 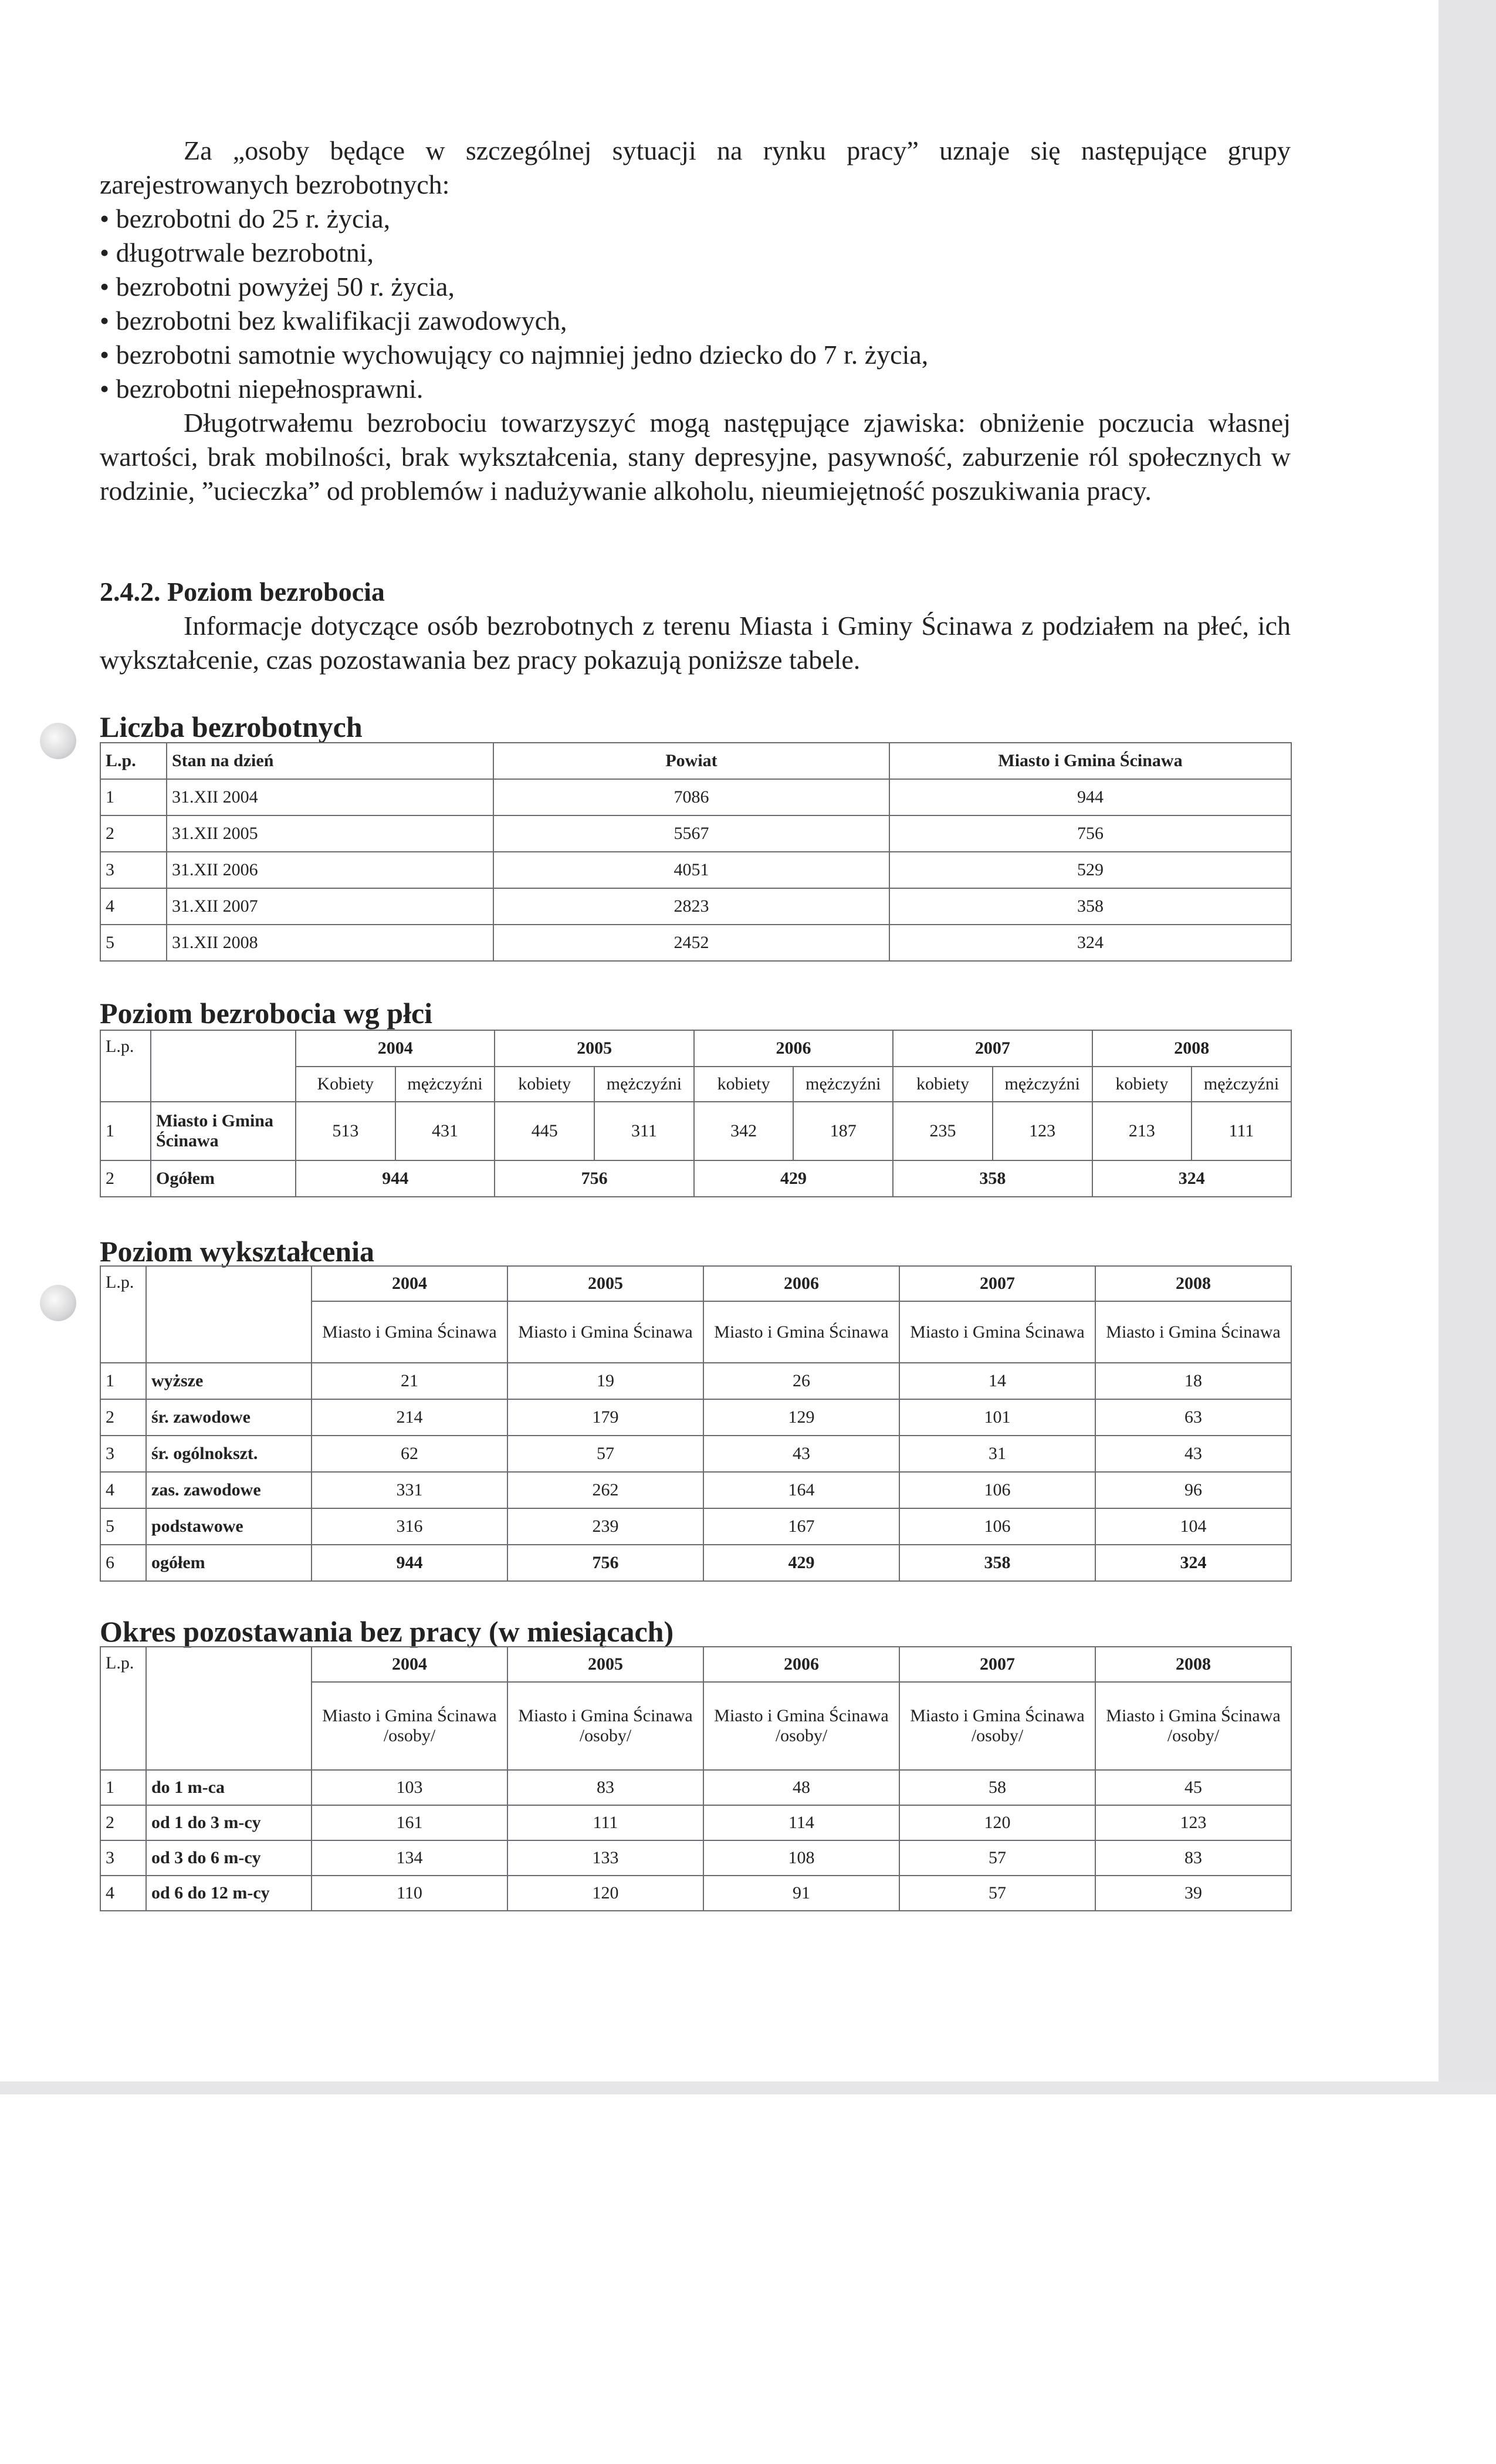 I want to click on table-cell: 31.XII 2005, so click(x=330, y=834).